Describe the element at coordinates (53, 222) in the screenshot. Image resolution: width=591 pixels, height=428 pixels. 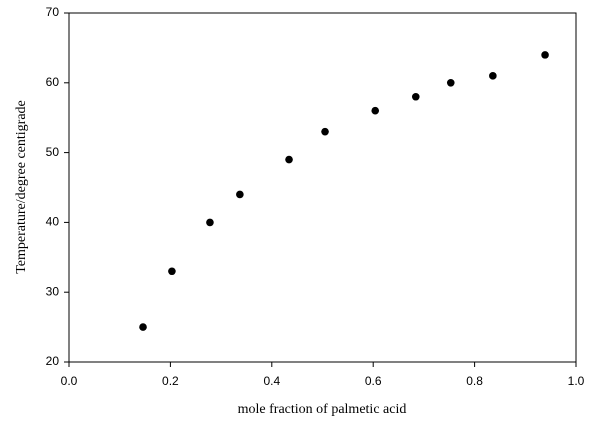
I see `y-tick-label: 40` at that location.